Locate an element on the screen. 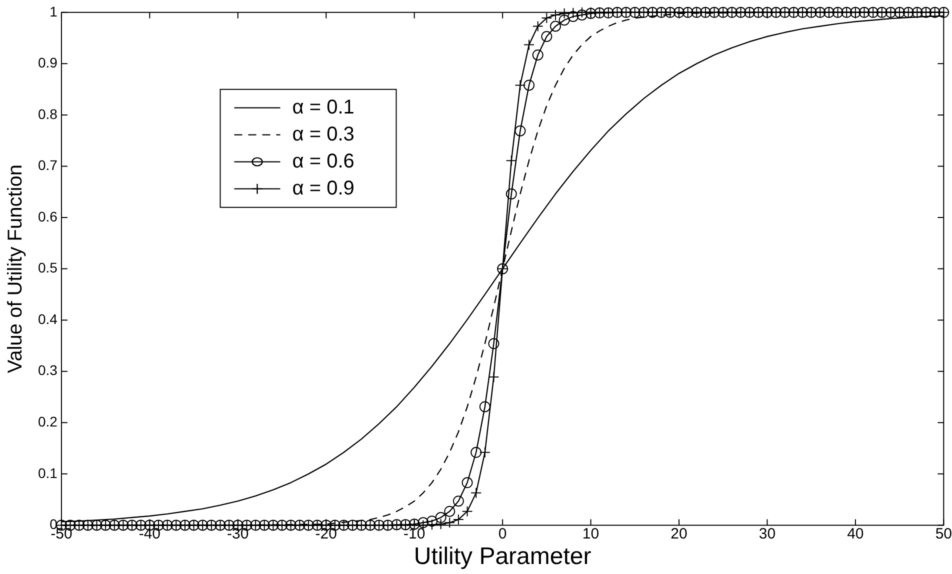 The width and height of the screenshot is (952, 574). y-tick-label: 1 is located at coordinates (54, 11).